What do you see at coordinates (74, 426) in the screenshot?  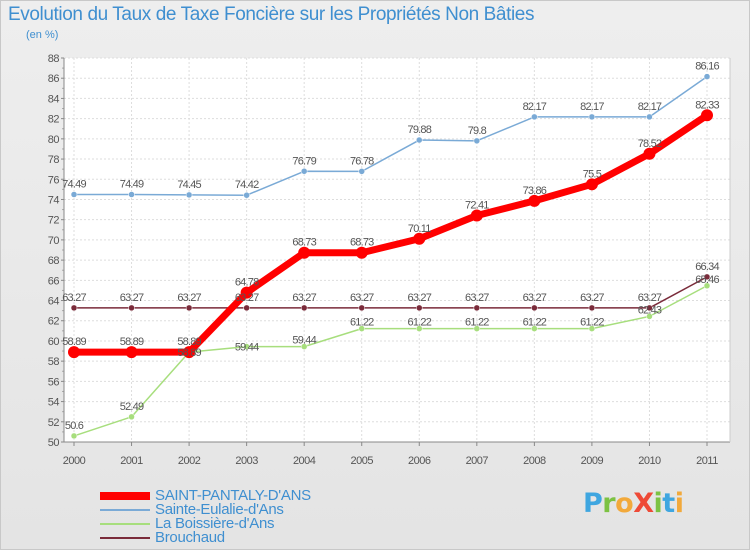 I see `data-label: 50.6` at bounding box center [74, 426].